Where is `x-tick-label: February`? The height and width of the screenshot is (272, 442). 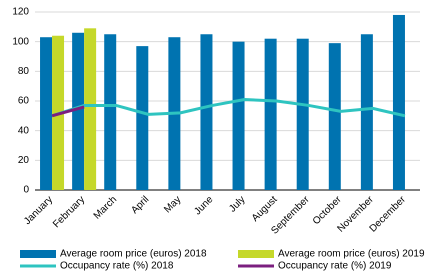 x-tick-label: February is located at coordinates (69, 212).